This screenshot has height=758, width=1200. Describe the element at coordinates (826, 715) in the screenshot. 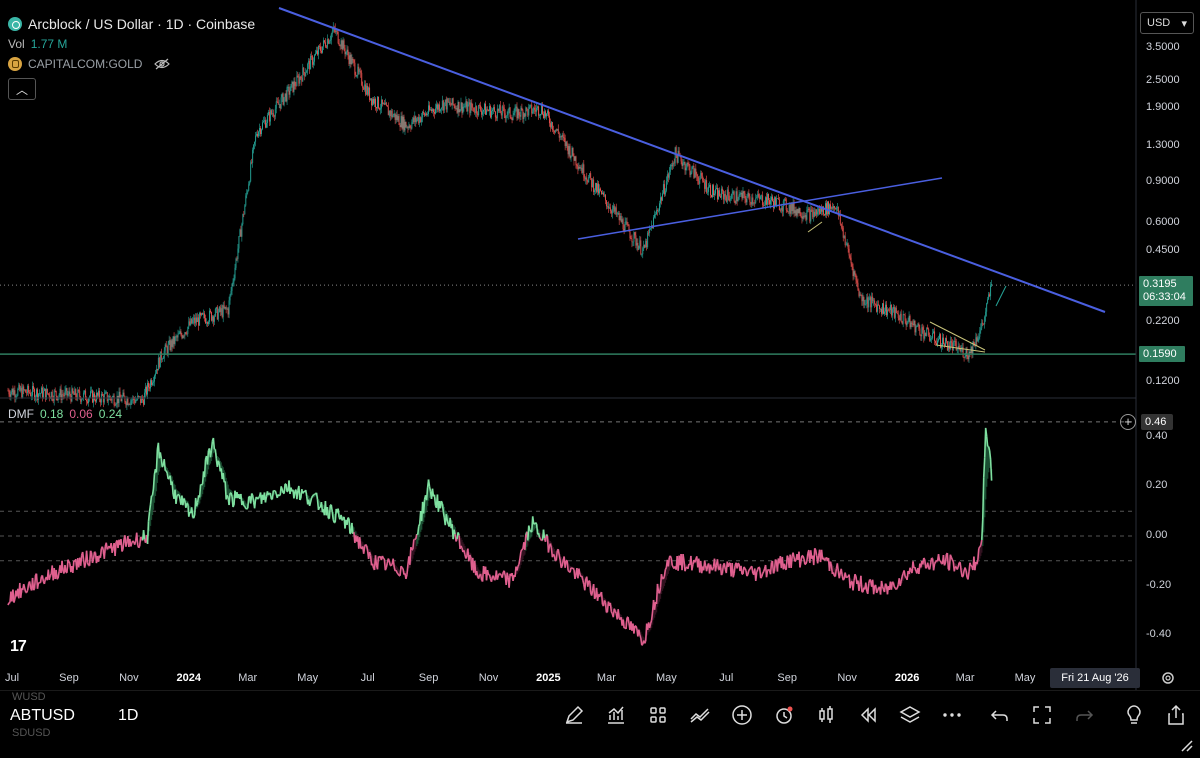

I see `candle-type-icon` at that location.